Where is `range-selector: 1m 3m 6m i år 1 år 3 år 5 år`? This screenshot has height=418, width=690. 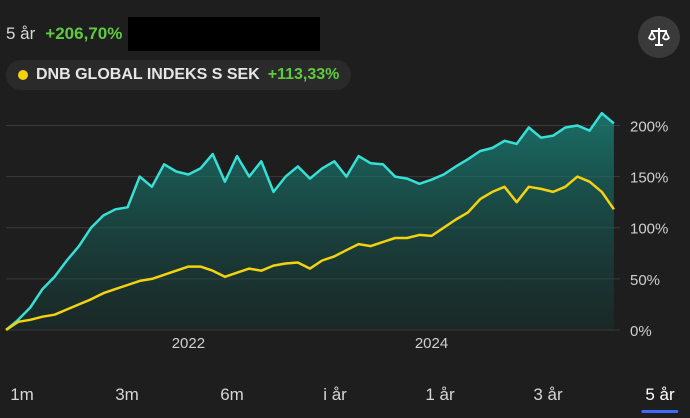 range-selector: 1m 3m 6m i år 1 år 3 år 5 år is located at coordinates (345, 399).